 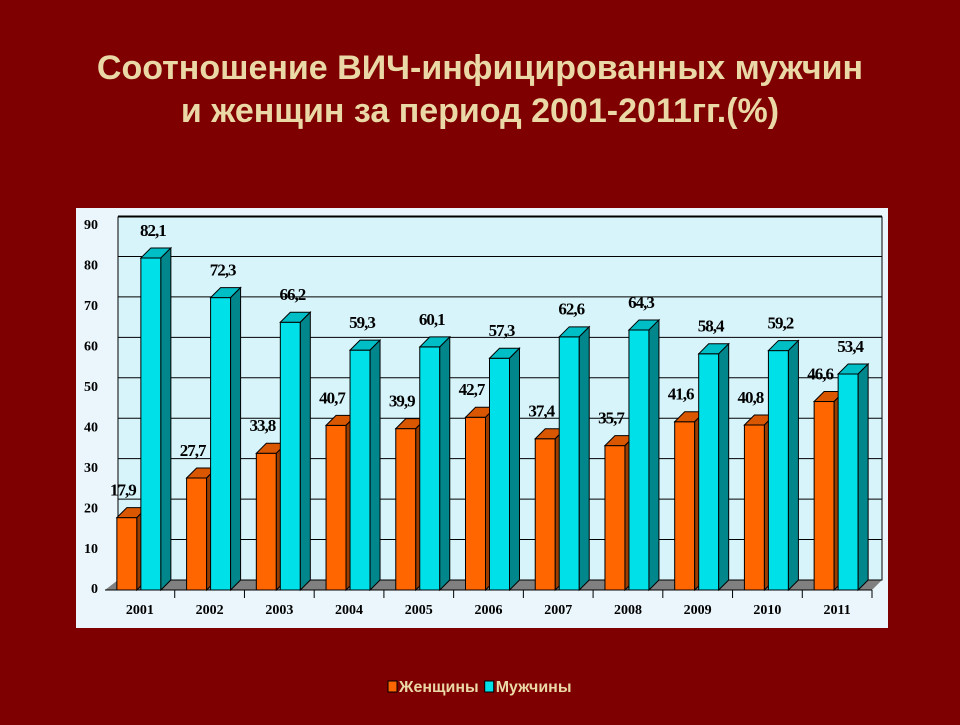 I want to click on value-label: 66,2, so click(x=292, y=294).